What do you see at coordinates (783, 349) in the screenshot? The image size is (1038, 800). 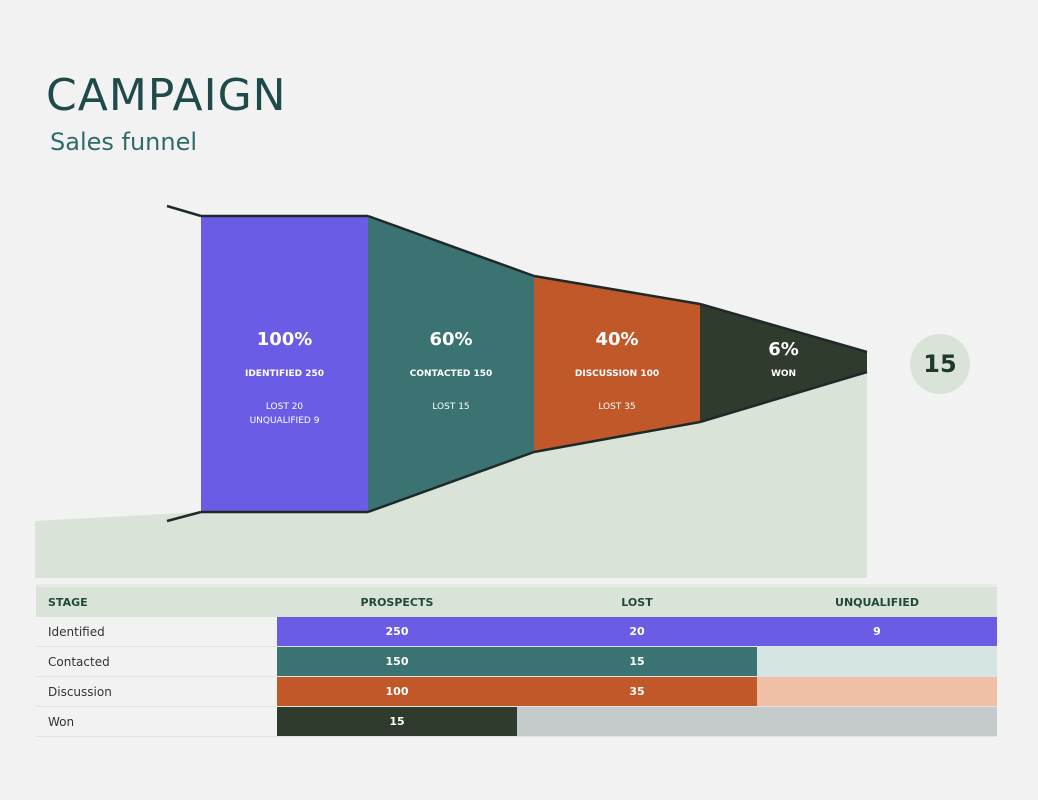 I see `funnel-percent: 6%` at bounding box center [783, 349].